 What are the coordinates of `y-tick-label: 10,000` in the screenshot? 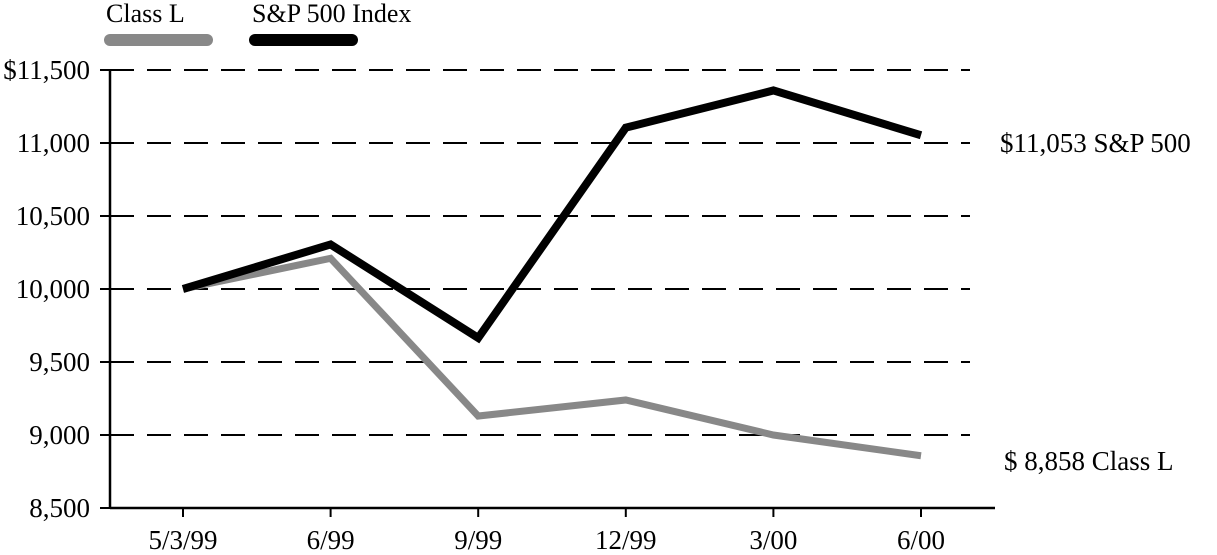 It's located at (53, 289).